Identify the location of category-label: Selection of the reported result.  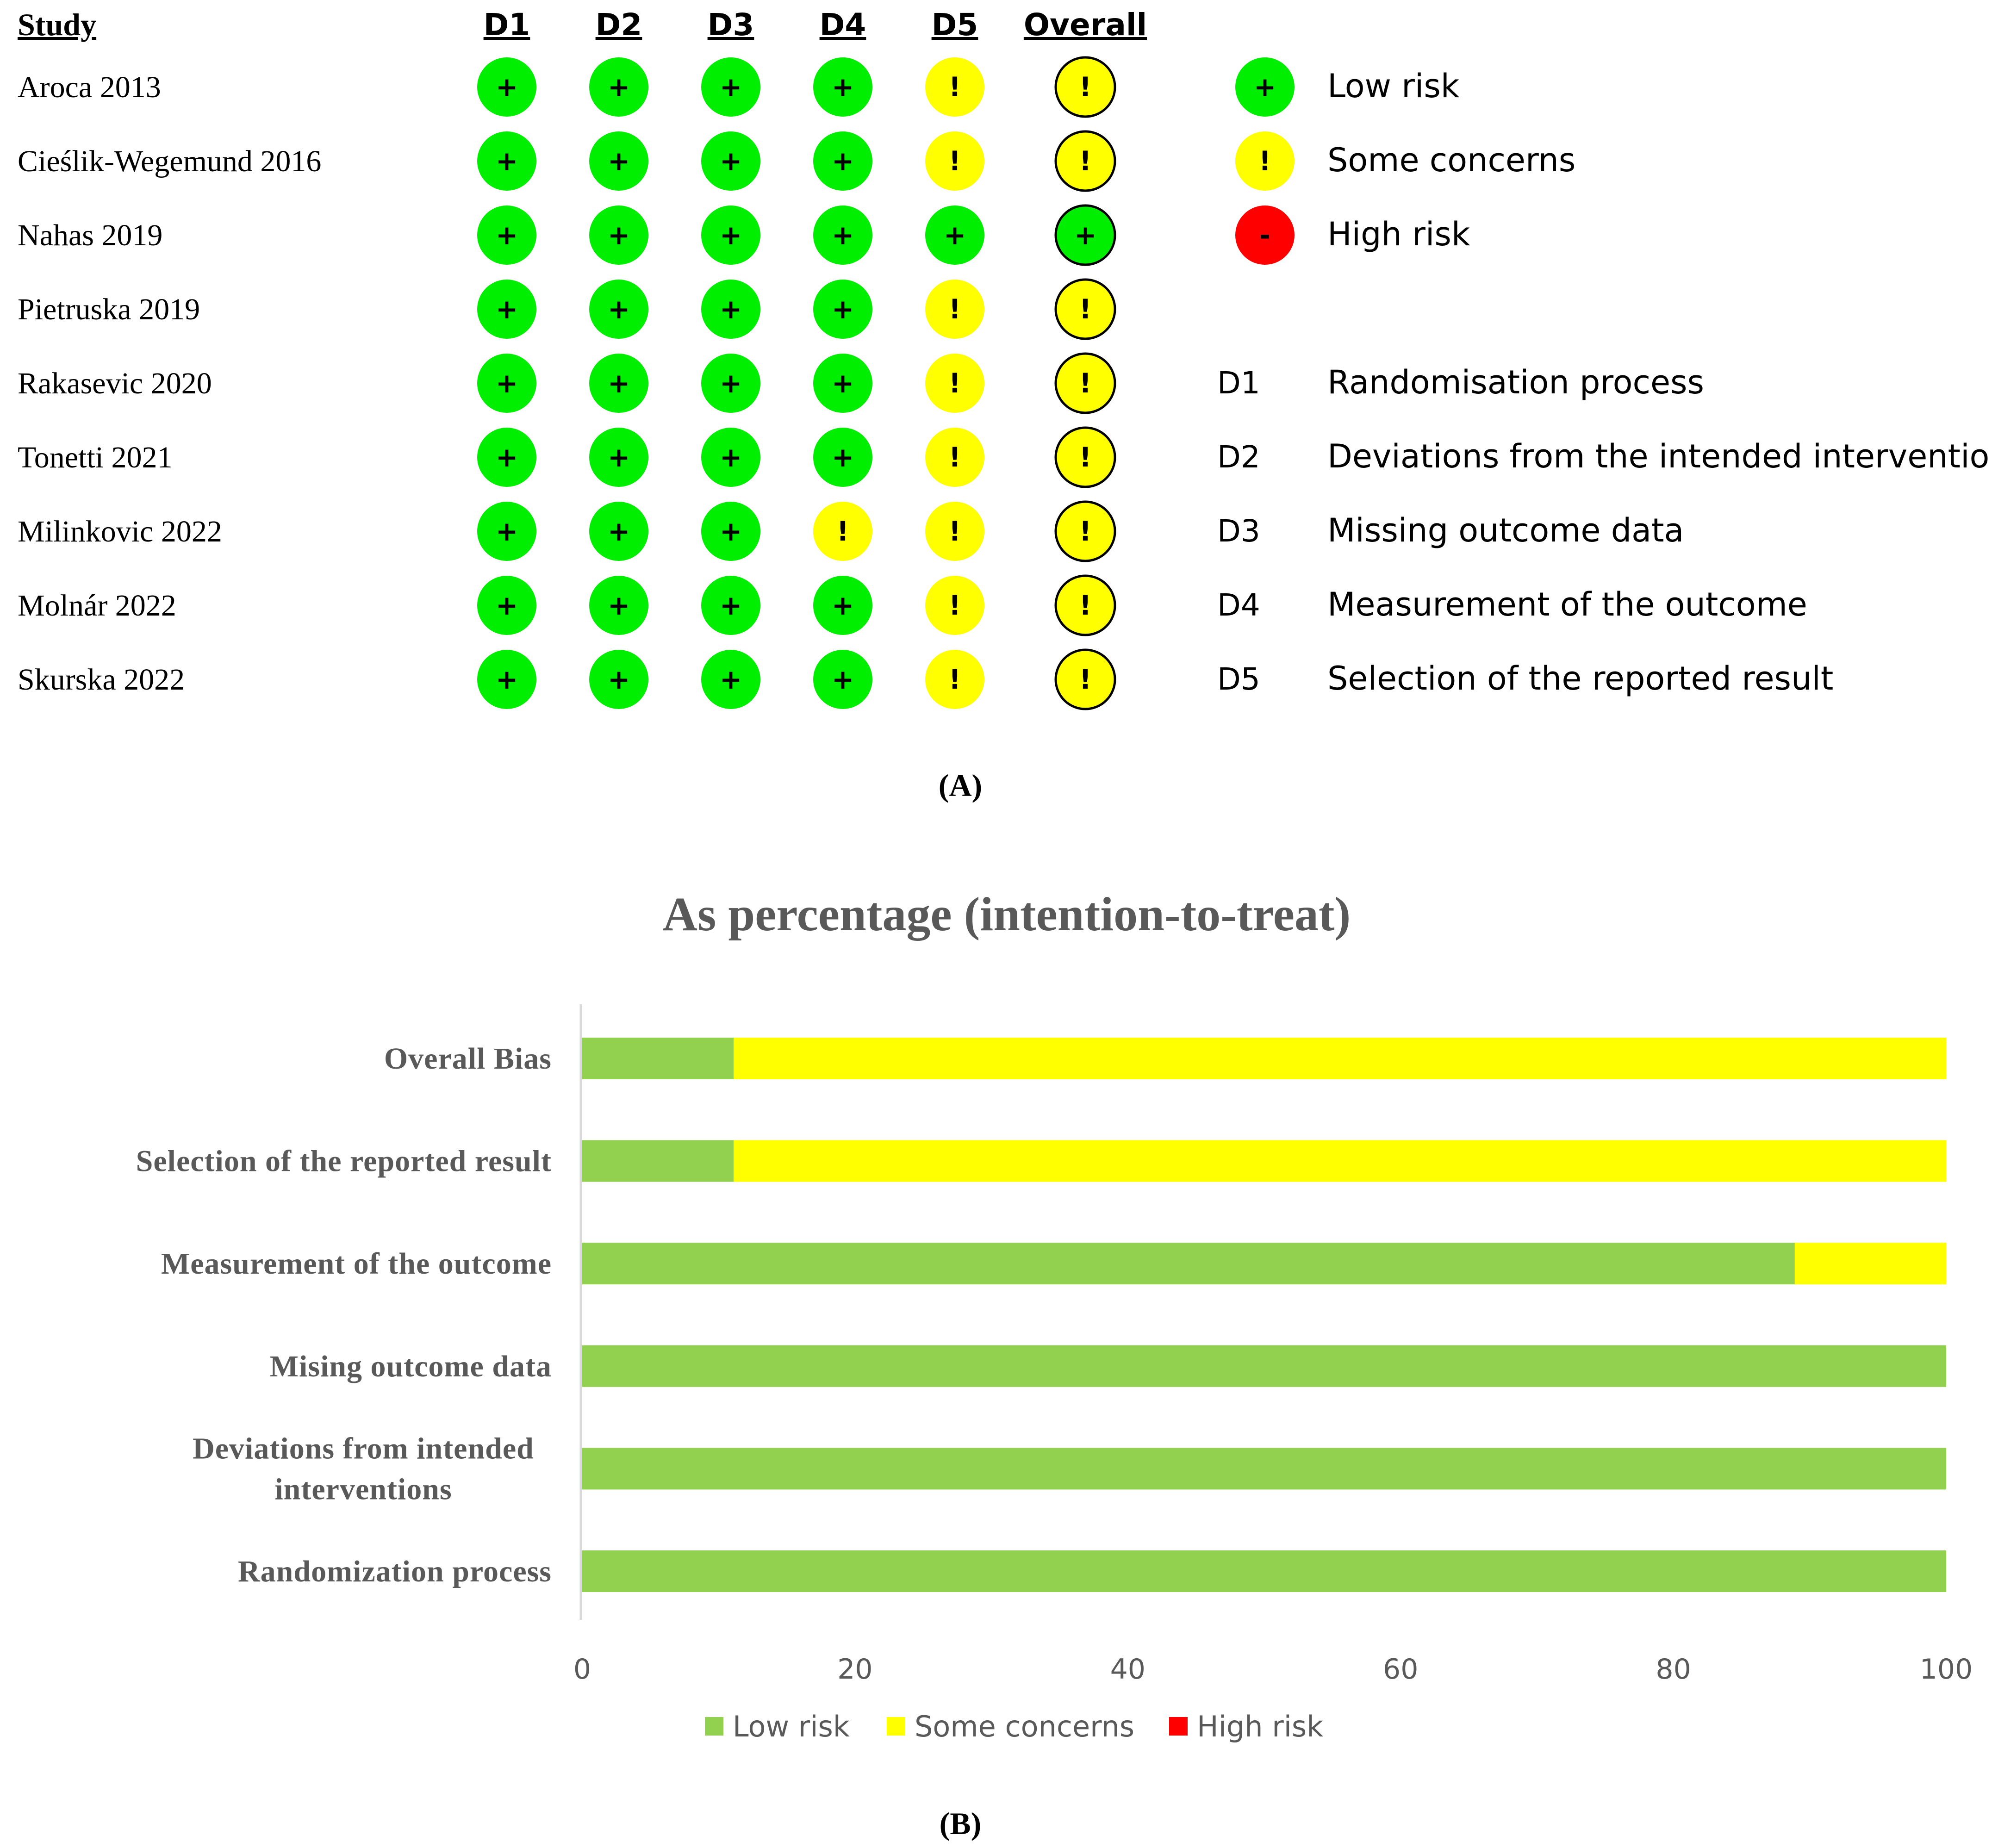
(344, 1161).